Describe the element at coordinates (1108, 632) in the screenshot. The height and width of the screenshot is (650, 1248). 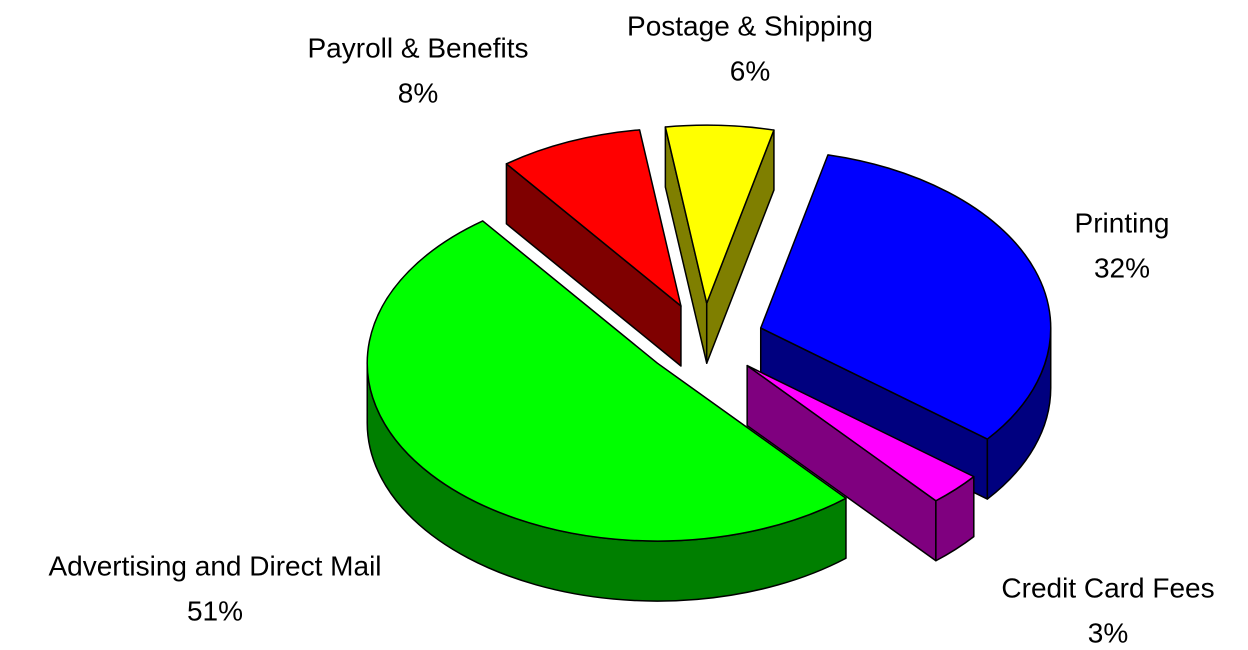
I see `slice-value-label: 3%` at that location.